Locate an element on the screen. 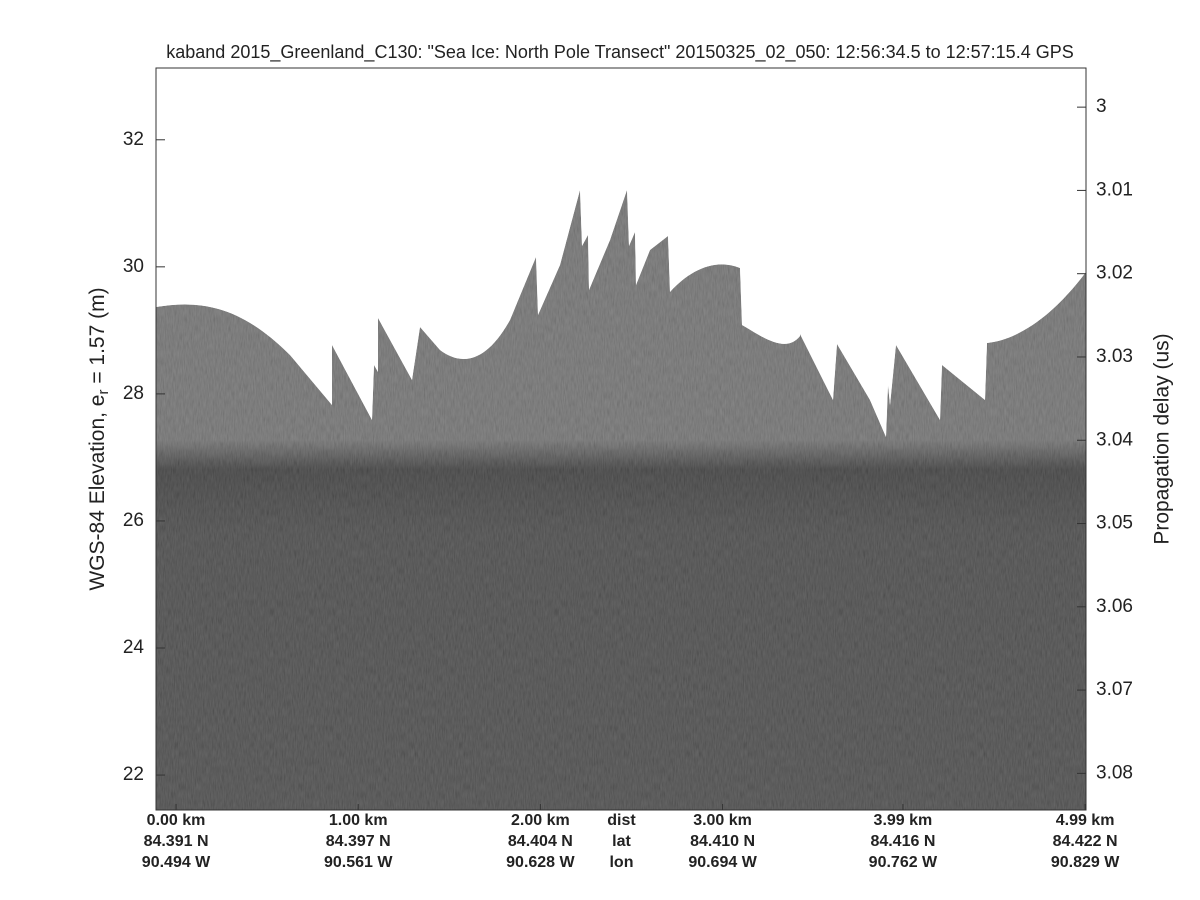 Image resolution: width=1200 pixels, height=900 pixels. y2-tick-label: 3.07 is located at coordinates (1114, 689).